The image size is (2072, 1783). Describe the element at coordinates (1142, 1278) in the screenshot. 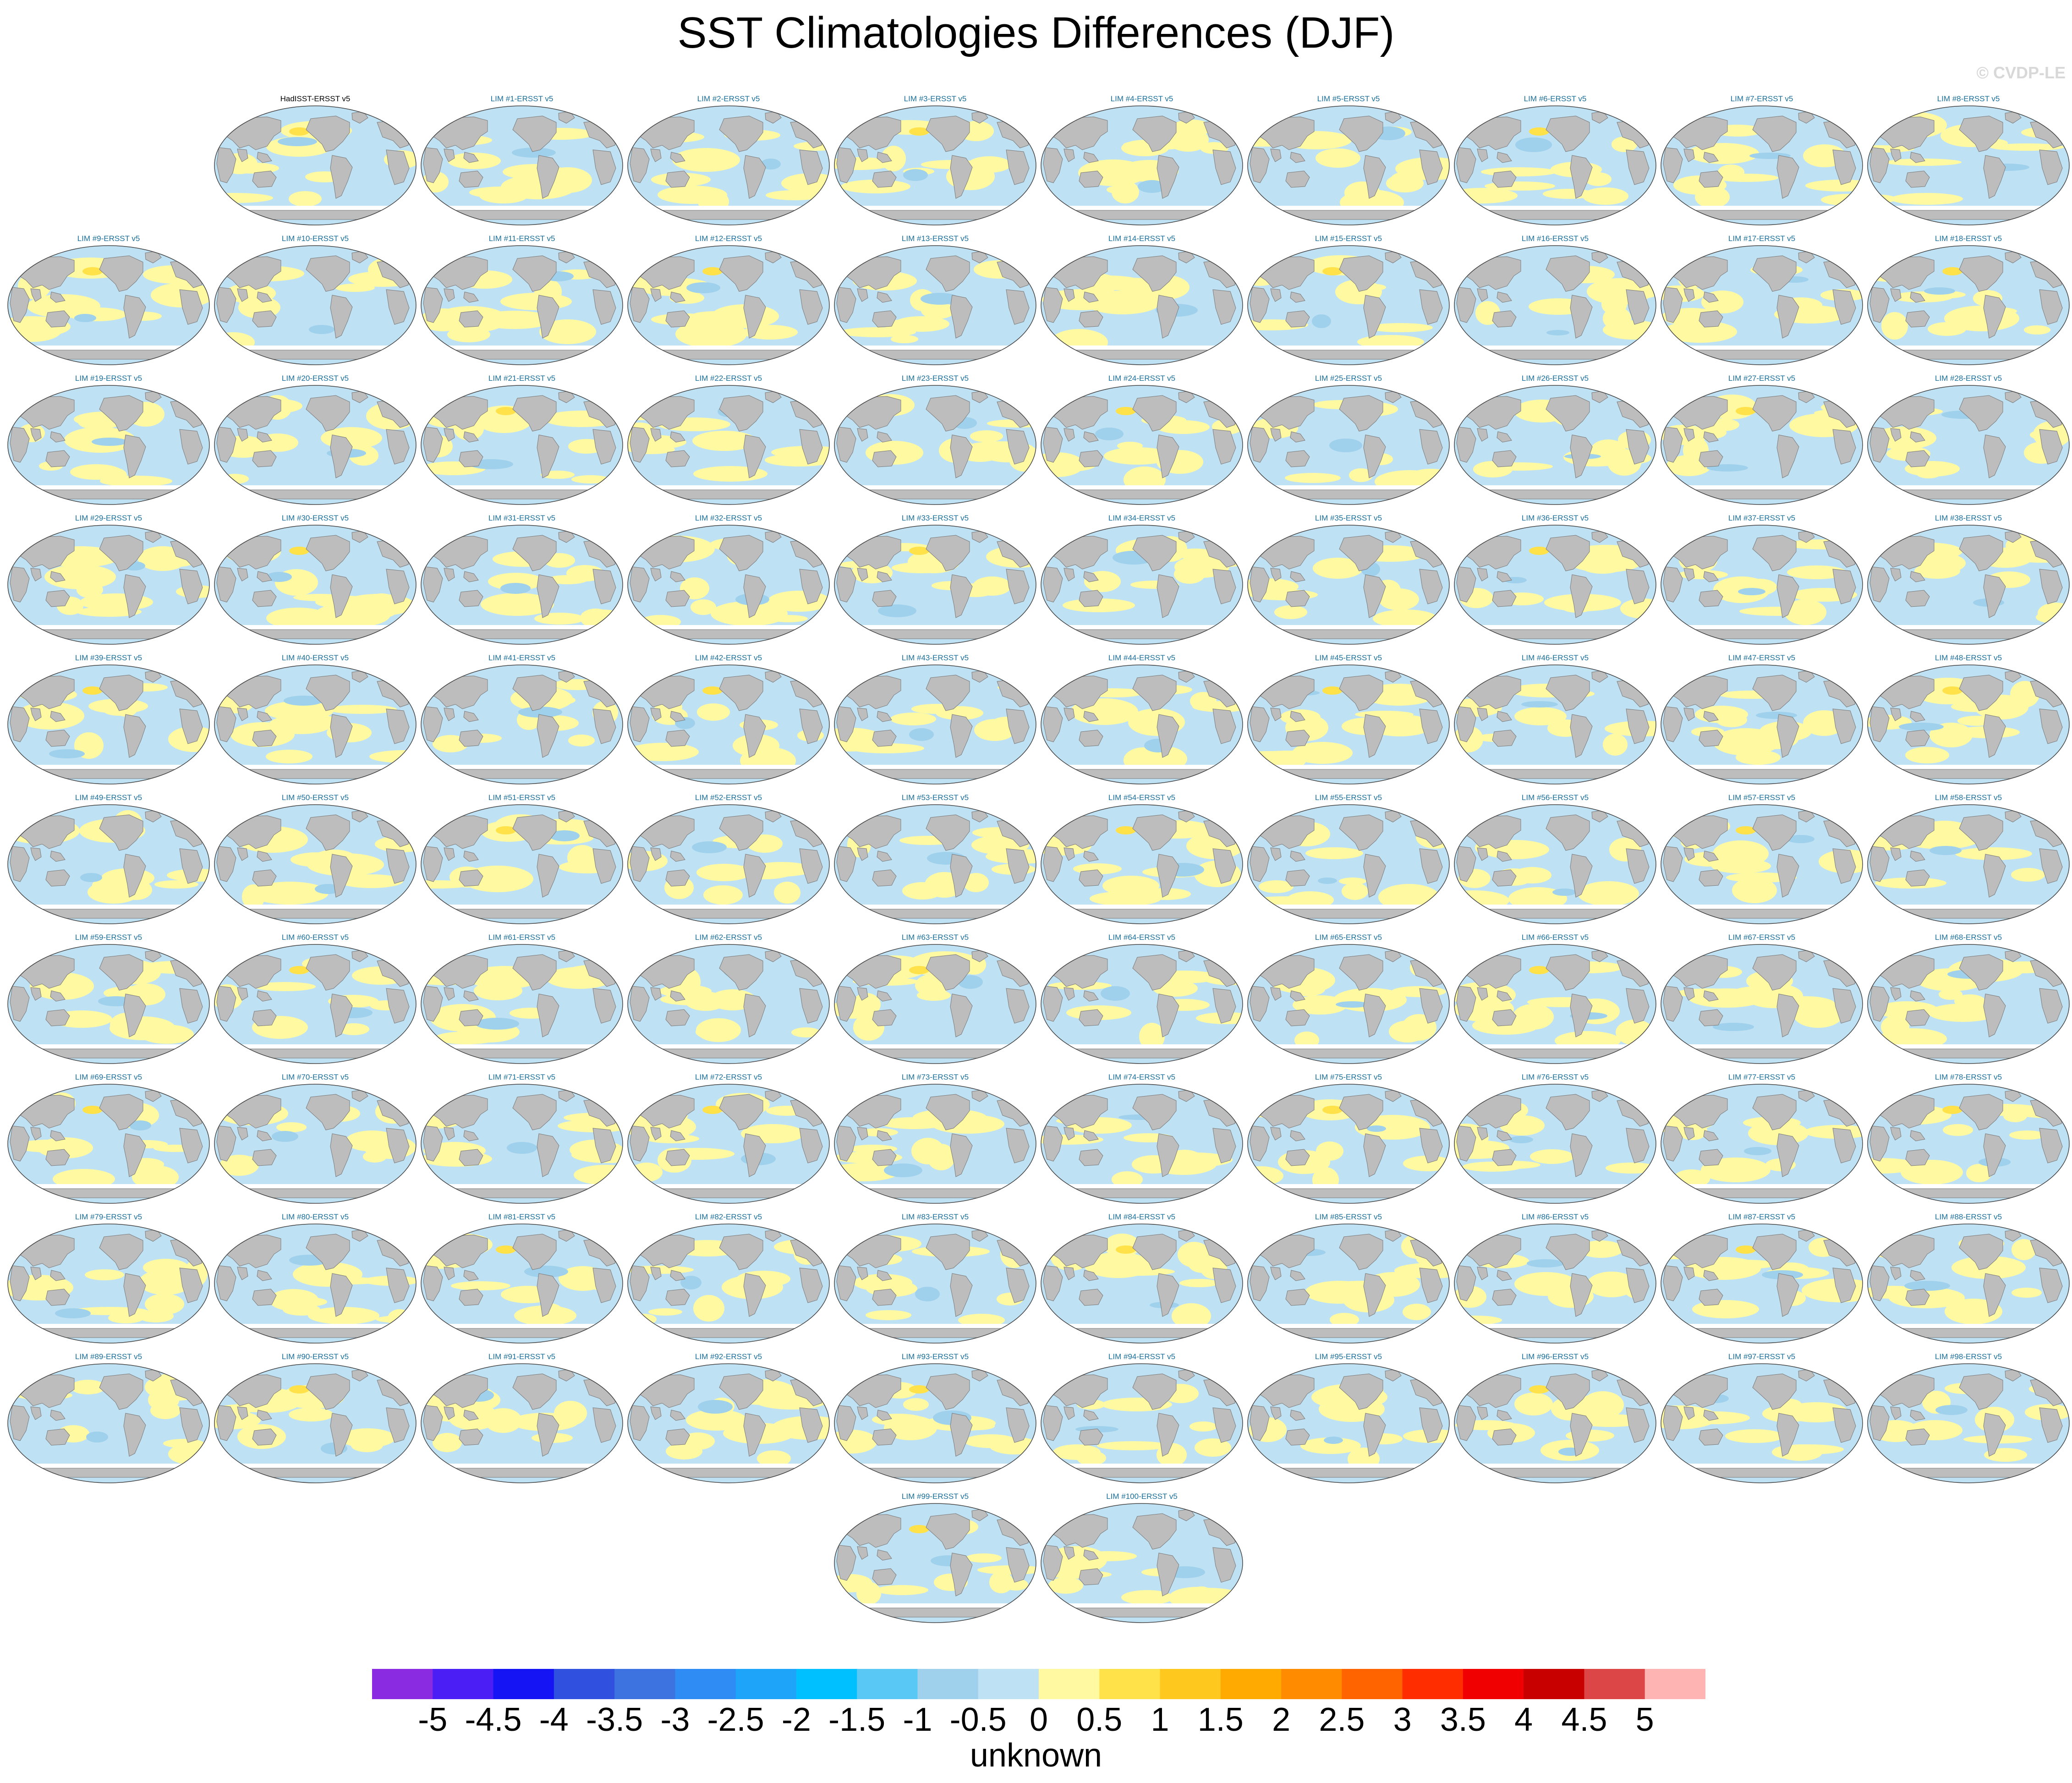

I see `map-panel: LIM #84-ERSST v5` at that location.